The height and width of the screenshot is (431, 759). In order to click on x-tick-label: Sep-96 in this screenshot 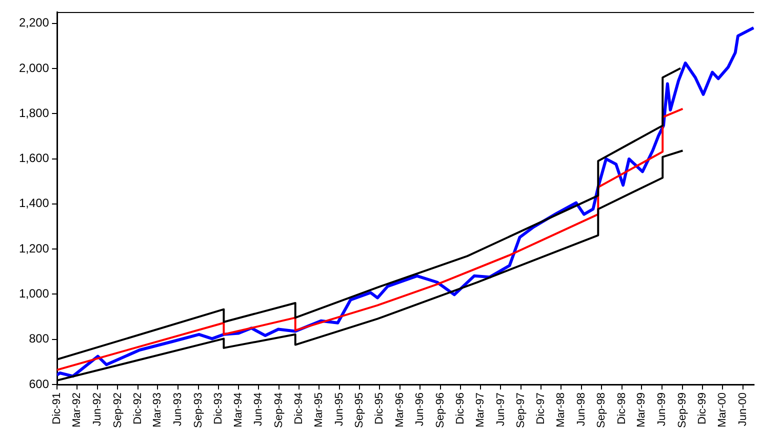, I will do `click(440, 410)`.